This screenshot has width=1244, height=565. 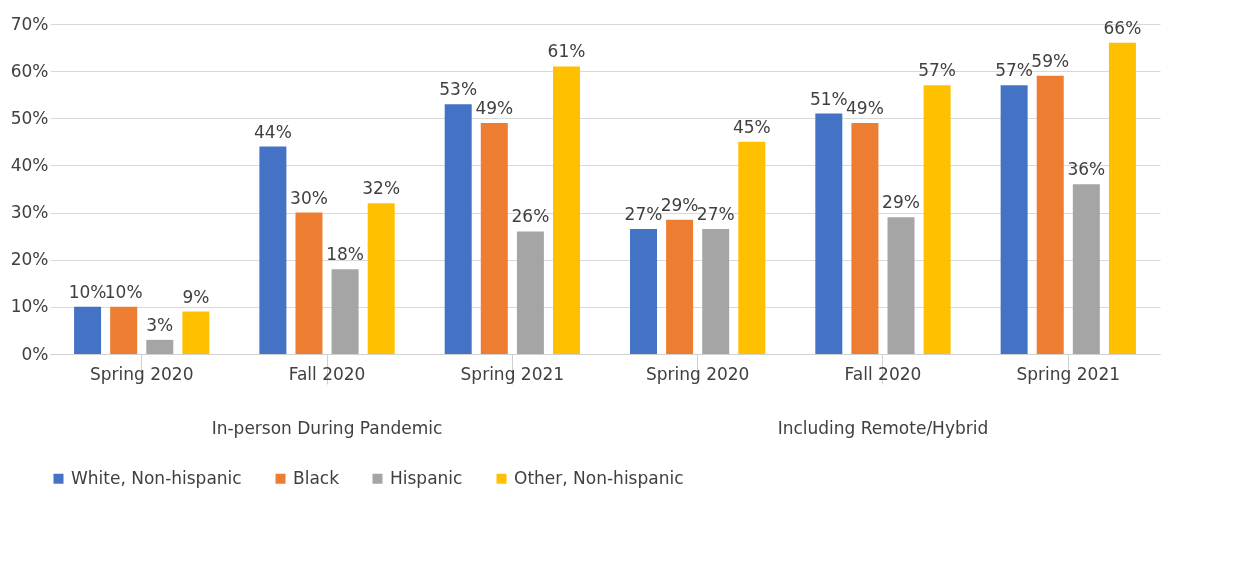 I want to click on y-tick-label: 20%, so click(x=29, y=259).